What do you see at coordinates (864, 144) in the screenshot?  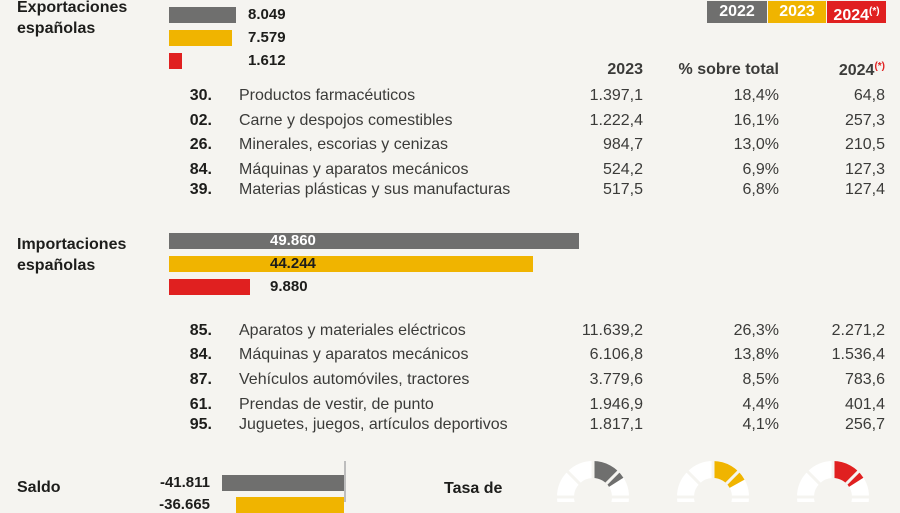 I see `row-value-2024: 210,5` at bounding box center [864, 144].